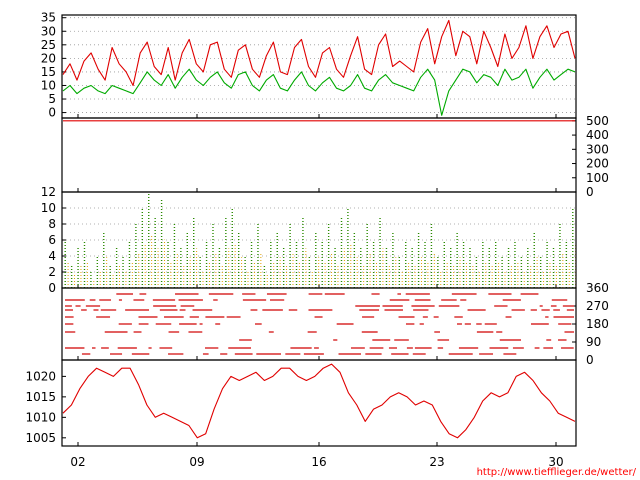 The image size is (640, 480). What do you see at coordinates (597, 178) in the screenshot?
I see `y-tick-label: 100` at bounding box center [597, 178].